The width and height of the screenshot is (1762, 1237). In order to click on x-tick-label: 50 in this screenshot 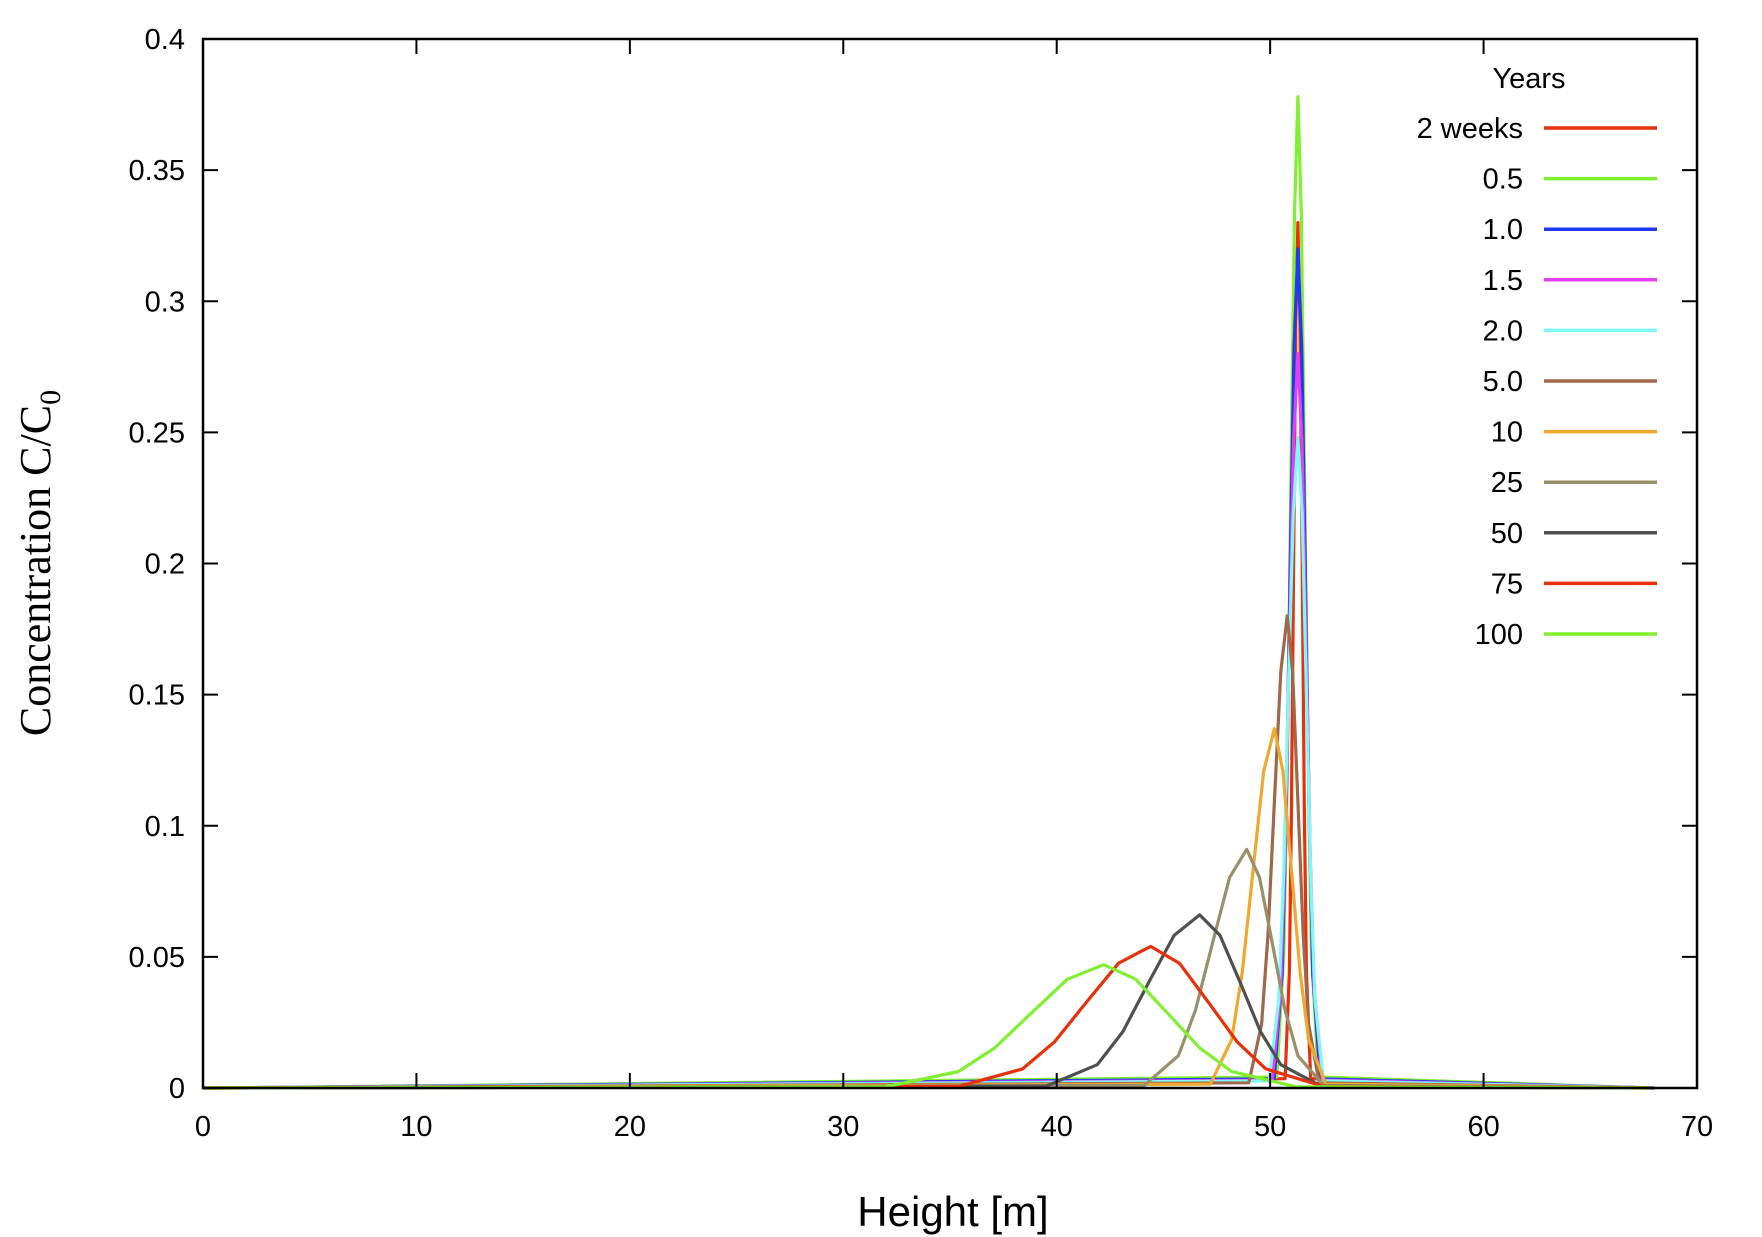, I will do `click(1270, 1127)`.